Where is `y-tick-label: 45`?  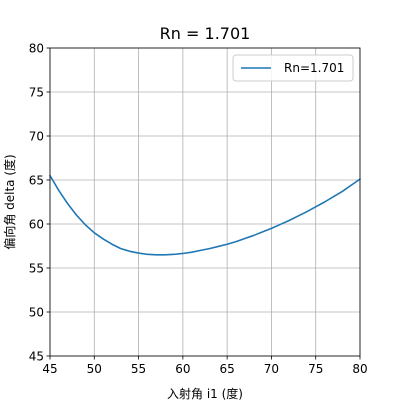
y-tick-label: 45 is located at coordinates (36, 357).